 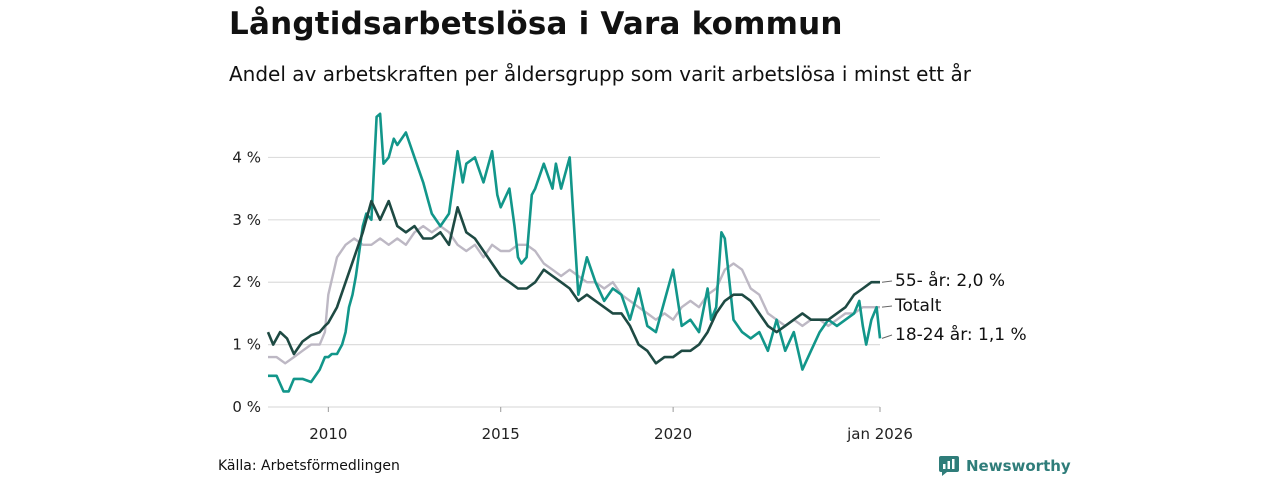 What do you see at coordinates (536, 24) in the screenshot?
I see `chart-title: Långtidsarbetslösa i Vara kommun` at bounding box center [536, 24].